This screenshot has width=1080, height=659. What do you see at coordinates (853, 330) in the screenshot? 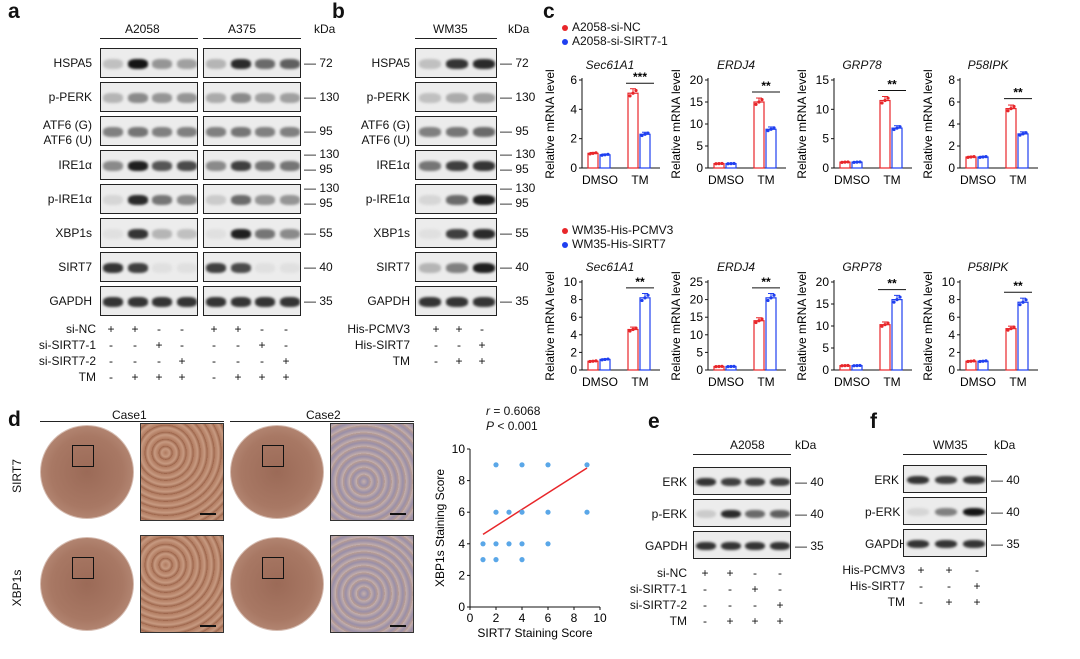
I see `bar-chart-7: Relative mRNA level 0 5 10 15 20 DMSO TM **` at bounding box center [853, 330].